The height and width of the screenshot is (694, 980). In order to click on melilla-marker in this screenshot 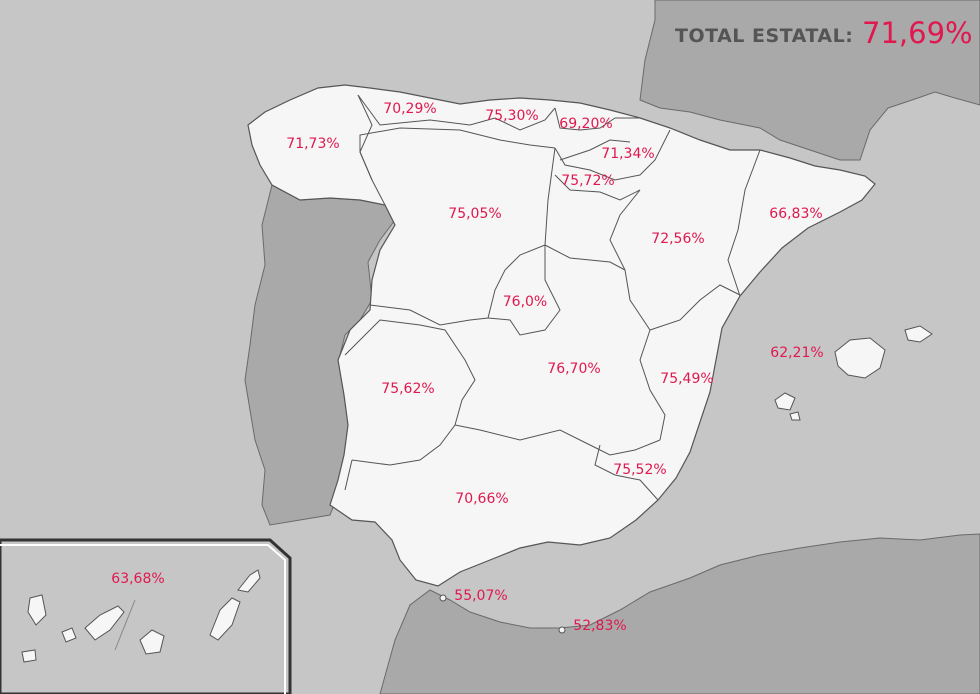, I will do `click(562, 630)`.